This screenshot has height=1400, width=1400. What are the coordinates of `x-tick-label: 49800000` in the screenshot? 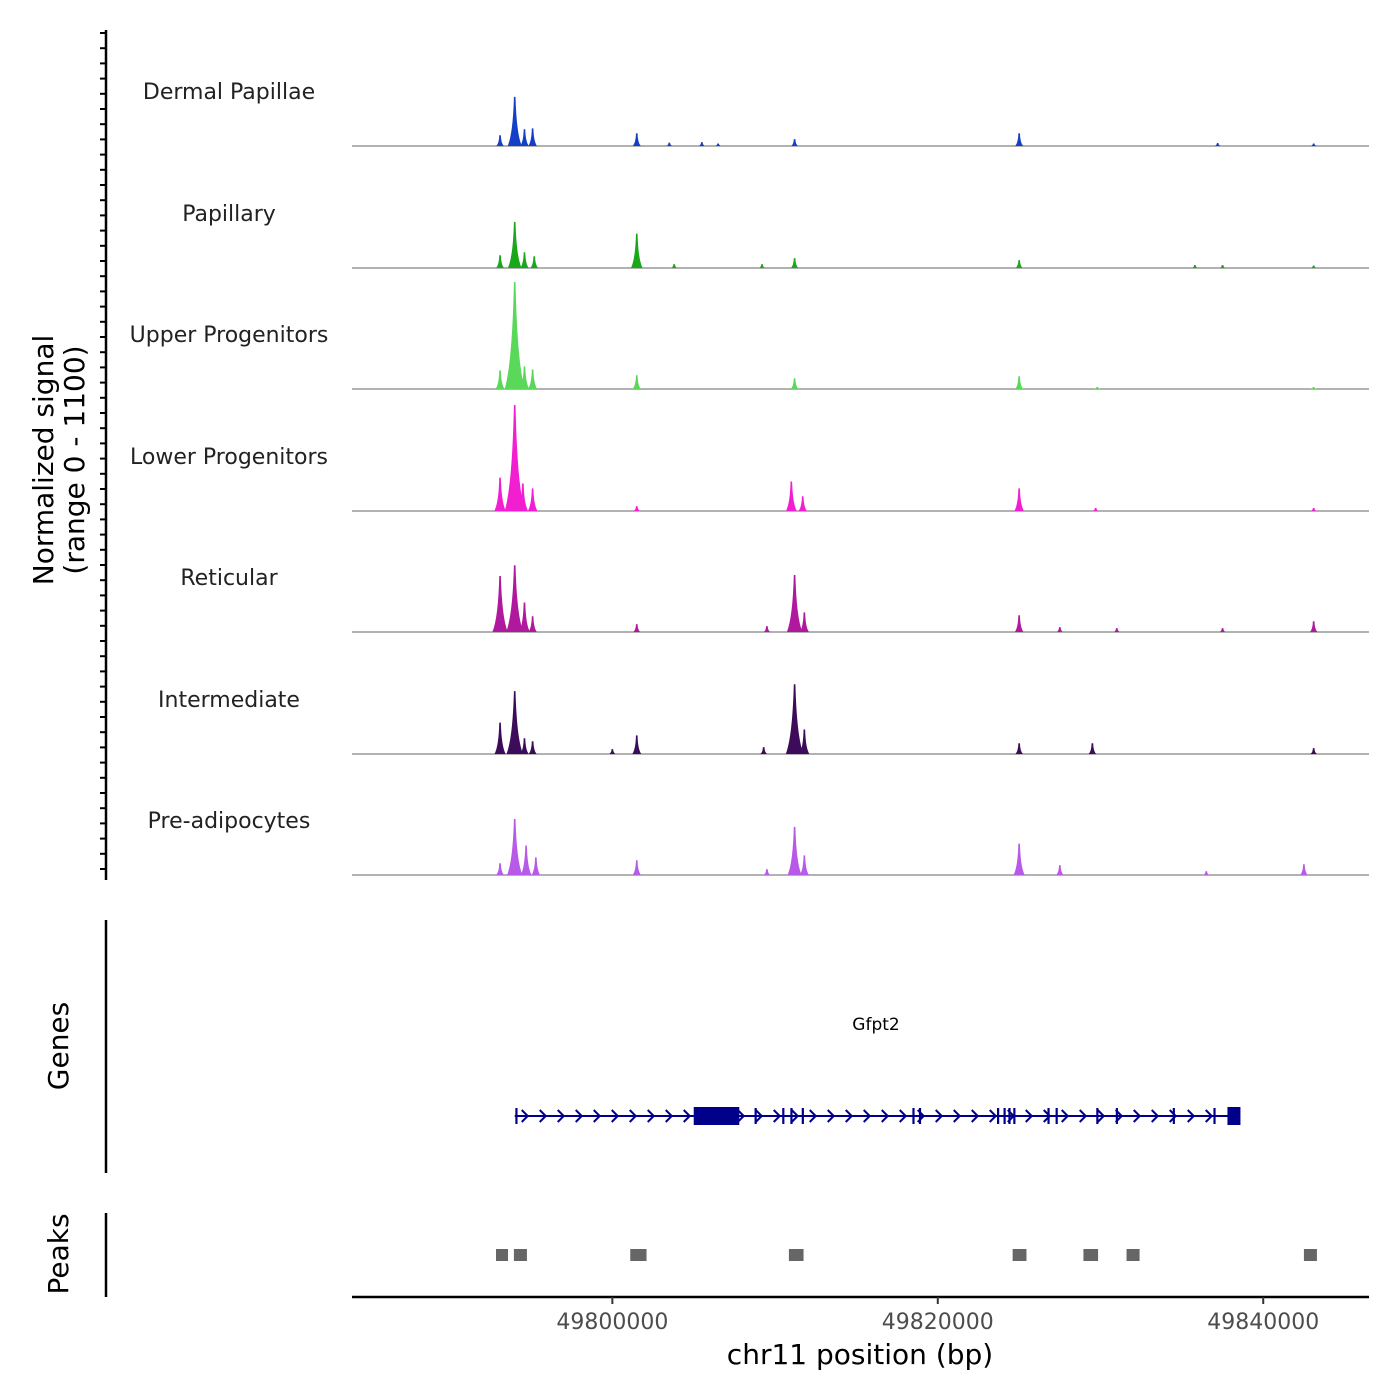 It's located at (612, 1322).